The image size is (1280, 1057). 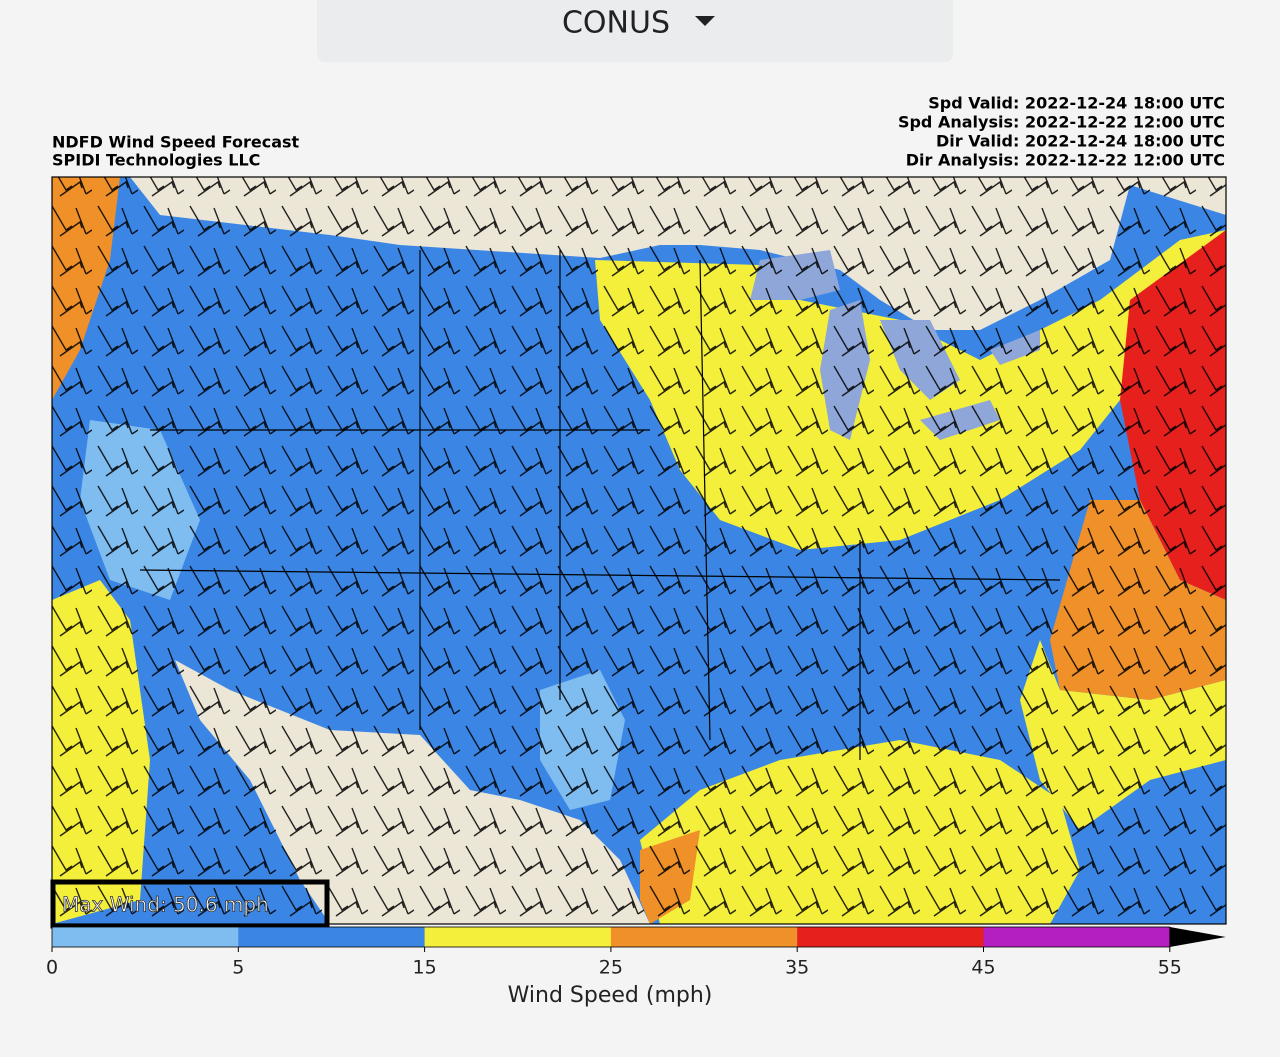 I want to click on colorbar-tick-label: 15, so click(x=425, y=968).